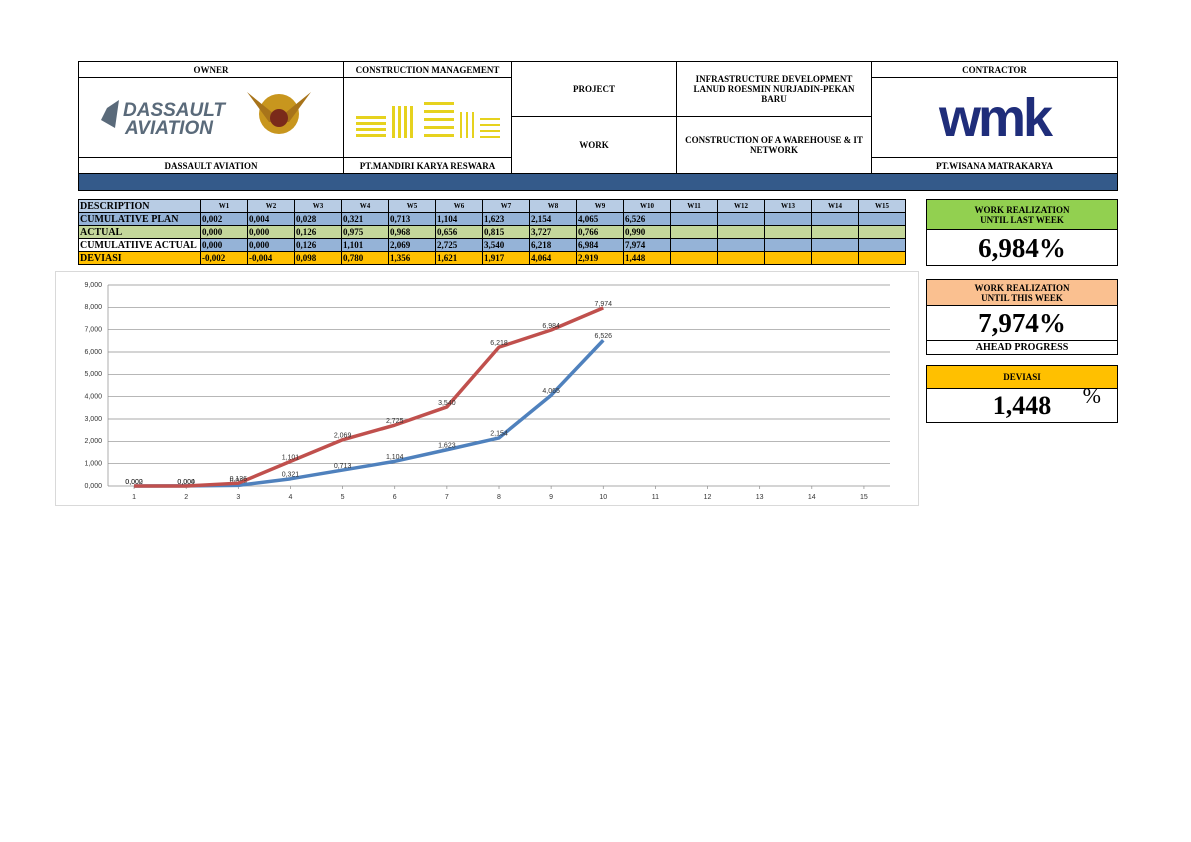  What do you see at coordinates (369, 397) in the screenshot?
I see `series-line` at bounding box center [369, 397].